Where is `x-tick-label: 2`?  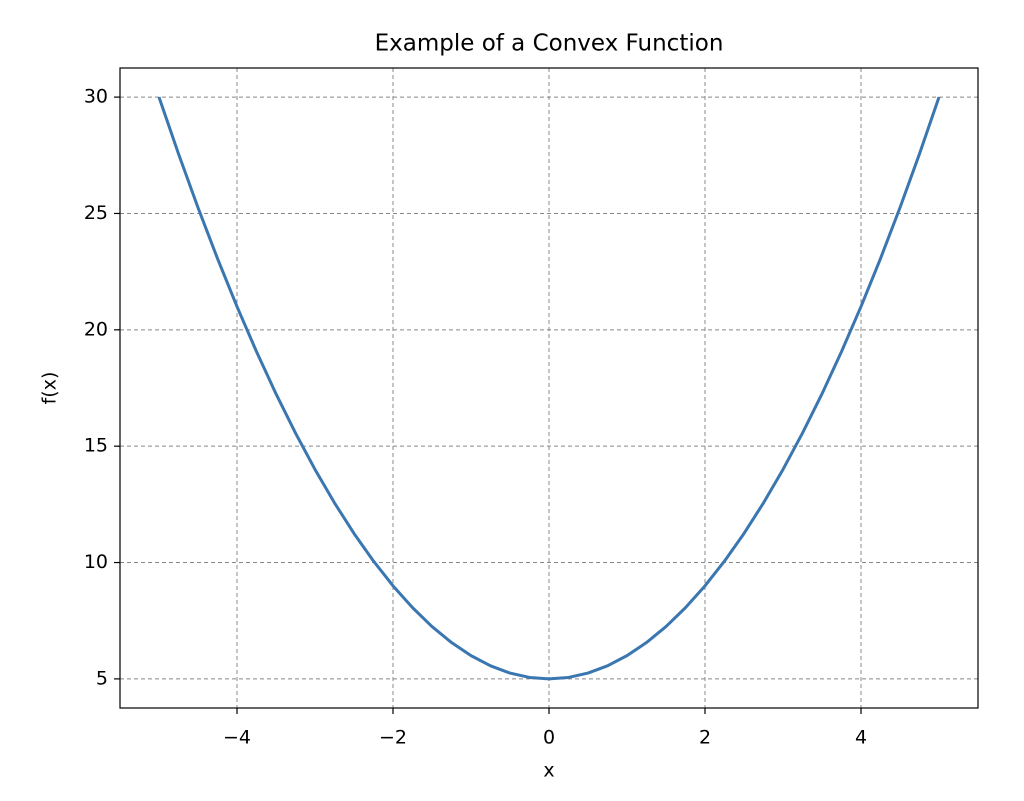
x-tick-label: 2 is located at coordinates (705, 738).